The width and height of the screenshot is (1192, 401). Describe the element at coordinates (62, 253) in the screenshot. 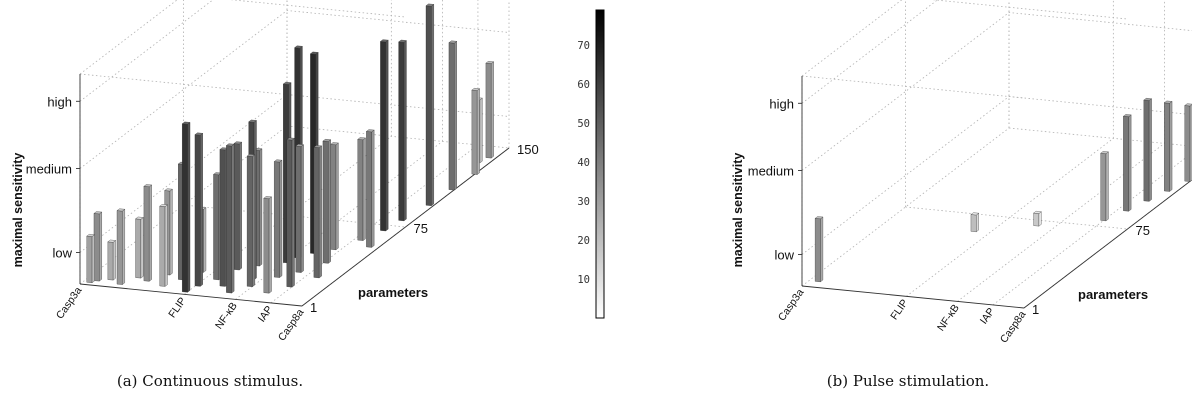

I see `y-tick-label: low` at that location.